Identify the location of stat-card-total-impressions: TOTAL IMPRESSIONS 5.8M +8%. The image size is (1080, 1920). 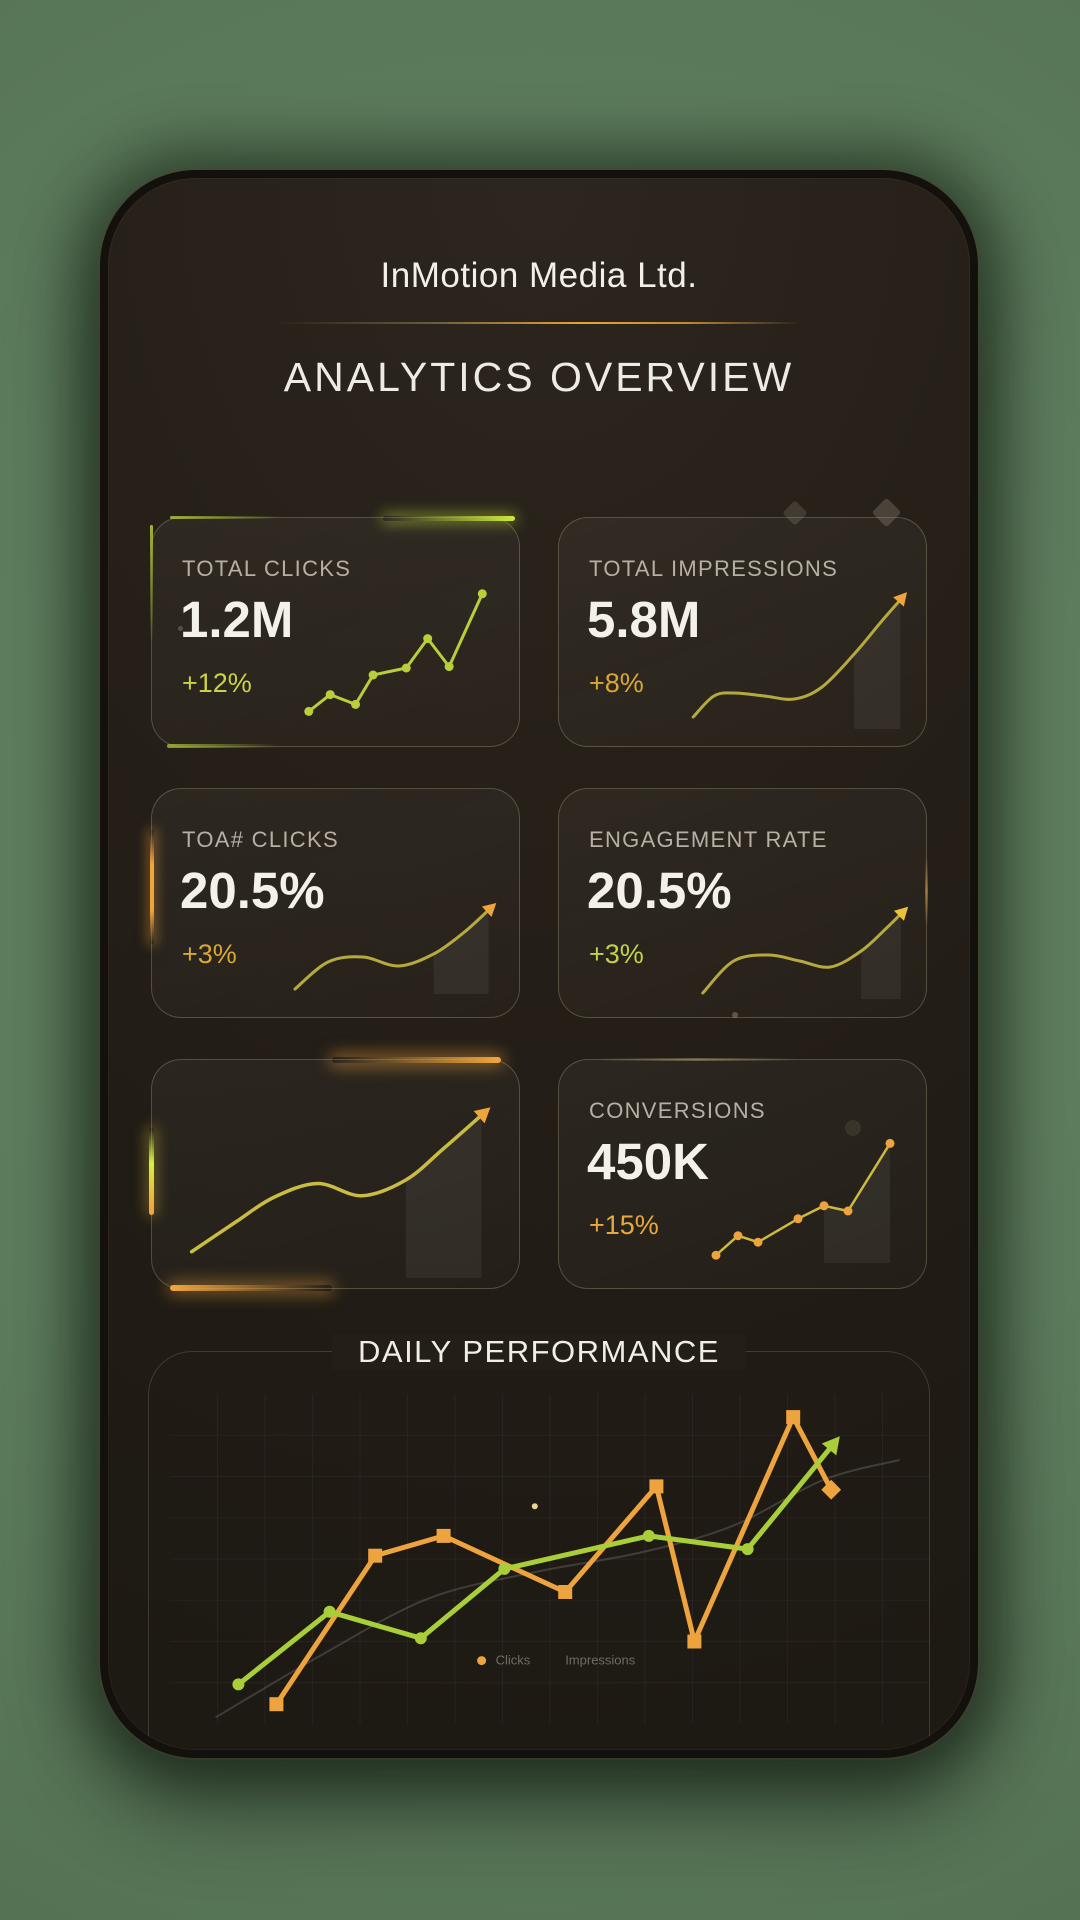
(742, 632).